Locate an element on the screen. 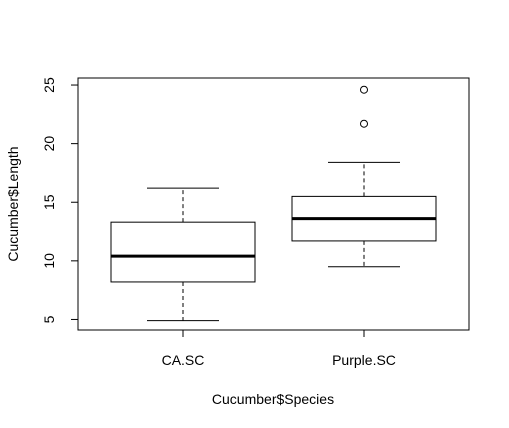  iqr-box is located at coordinates (183, 252).